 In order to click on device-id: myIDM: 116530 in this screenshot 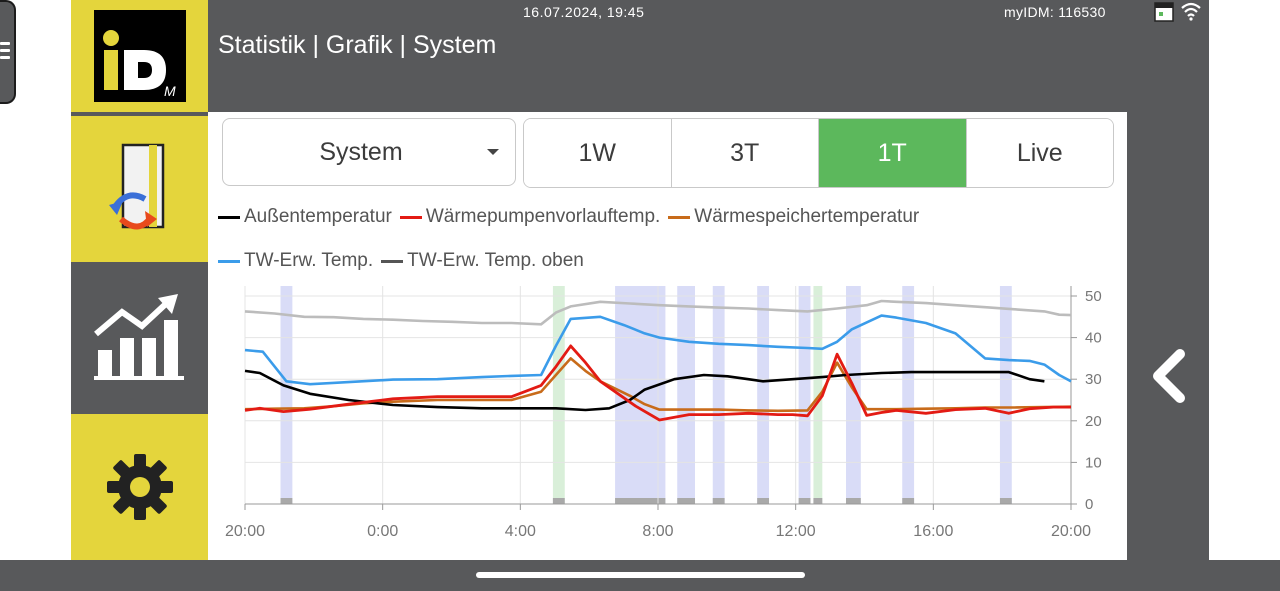, I will do `click(1055, 12)`.